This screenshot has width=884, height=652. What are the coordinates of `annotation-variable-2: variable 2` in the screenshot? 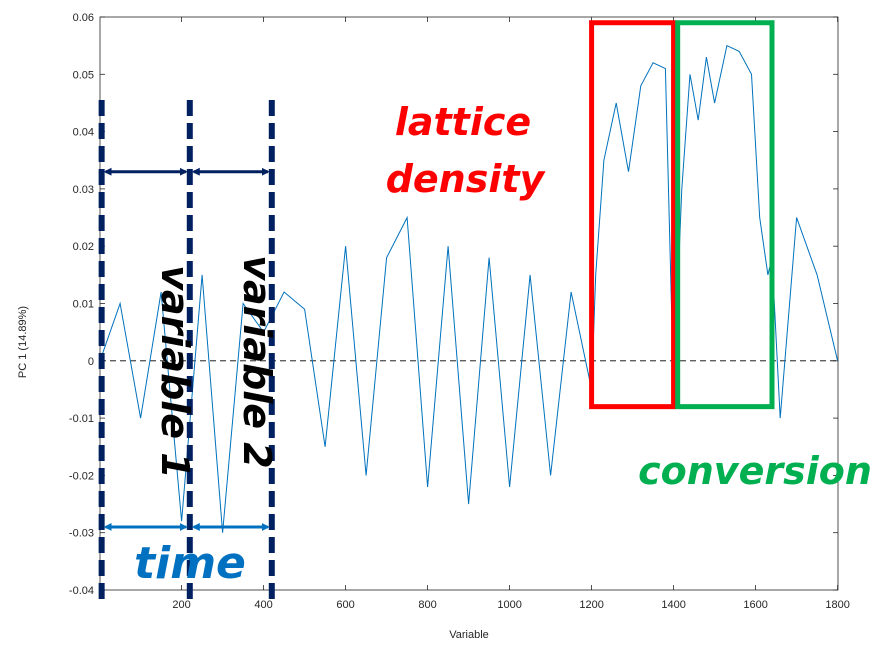 It's located at (257, 362).